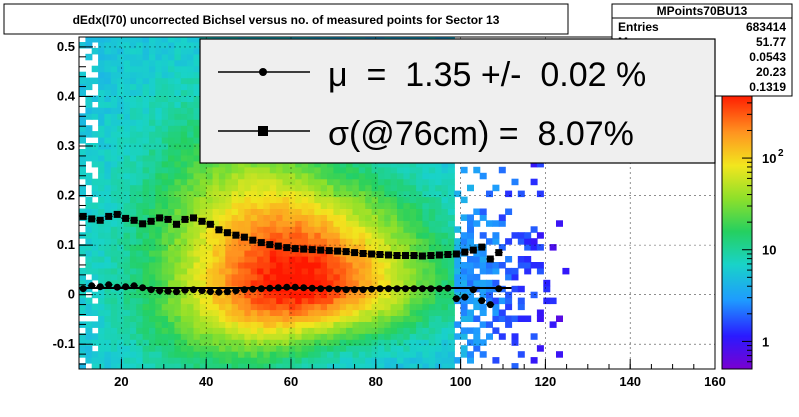 The height and width of the screenshot is (417, 799). I want to click on title-box, so click(286, 19).